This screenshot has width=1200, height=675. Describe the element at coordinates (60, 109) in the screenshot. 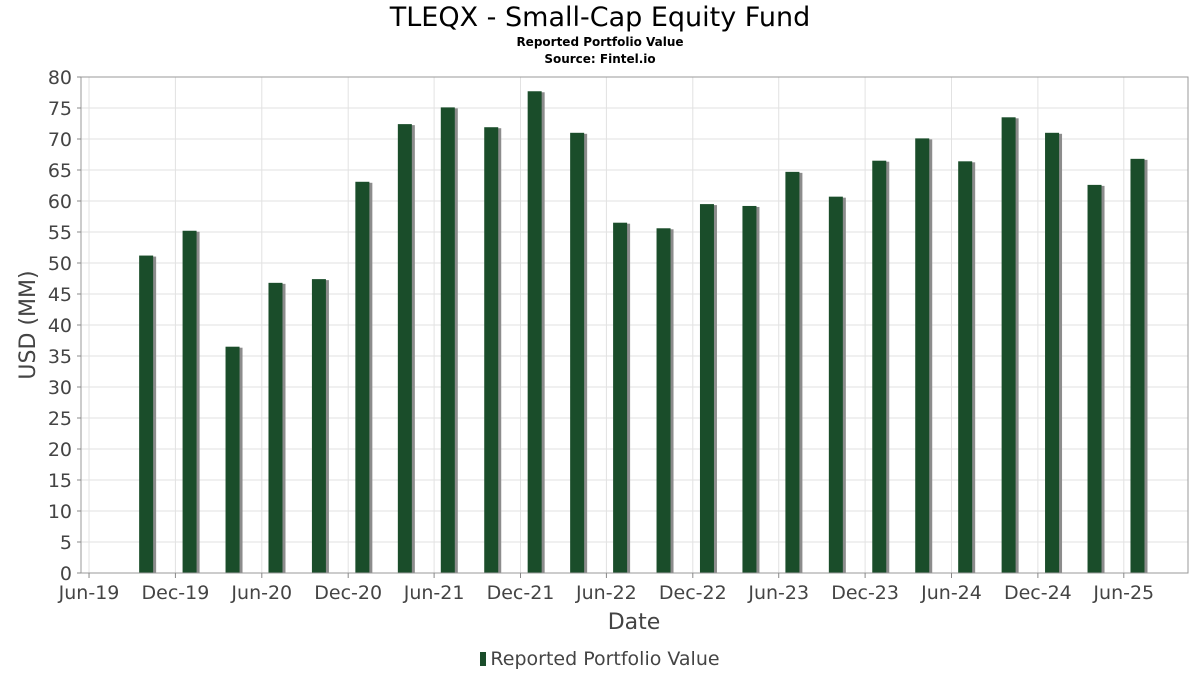

I see `y-tick-label: 75` at that location.